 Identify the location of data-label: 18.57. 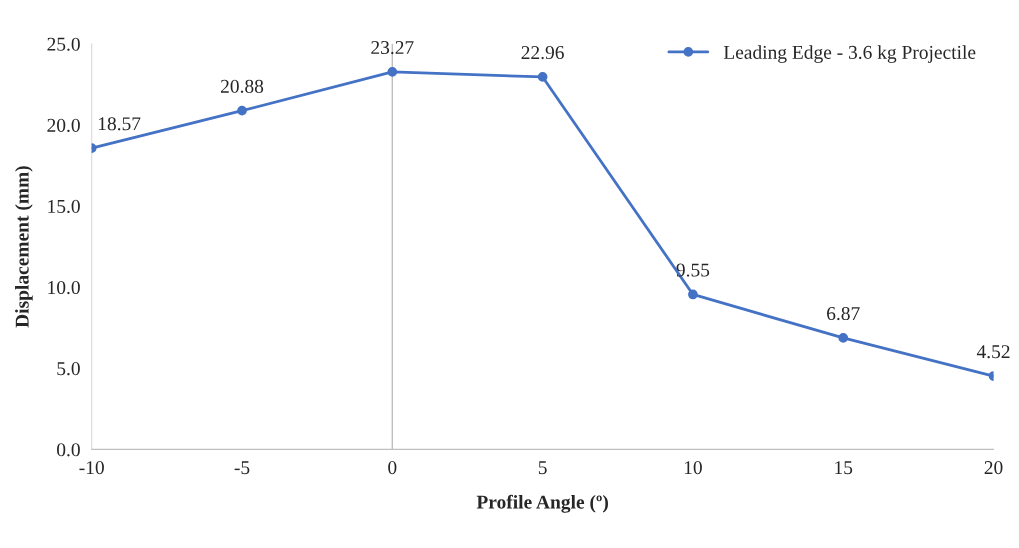
(119, 124).